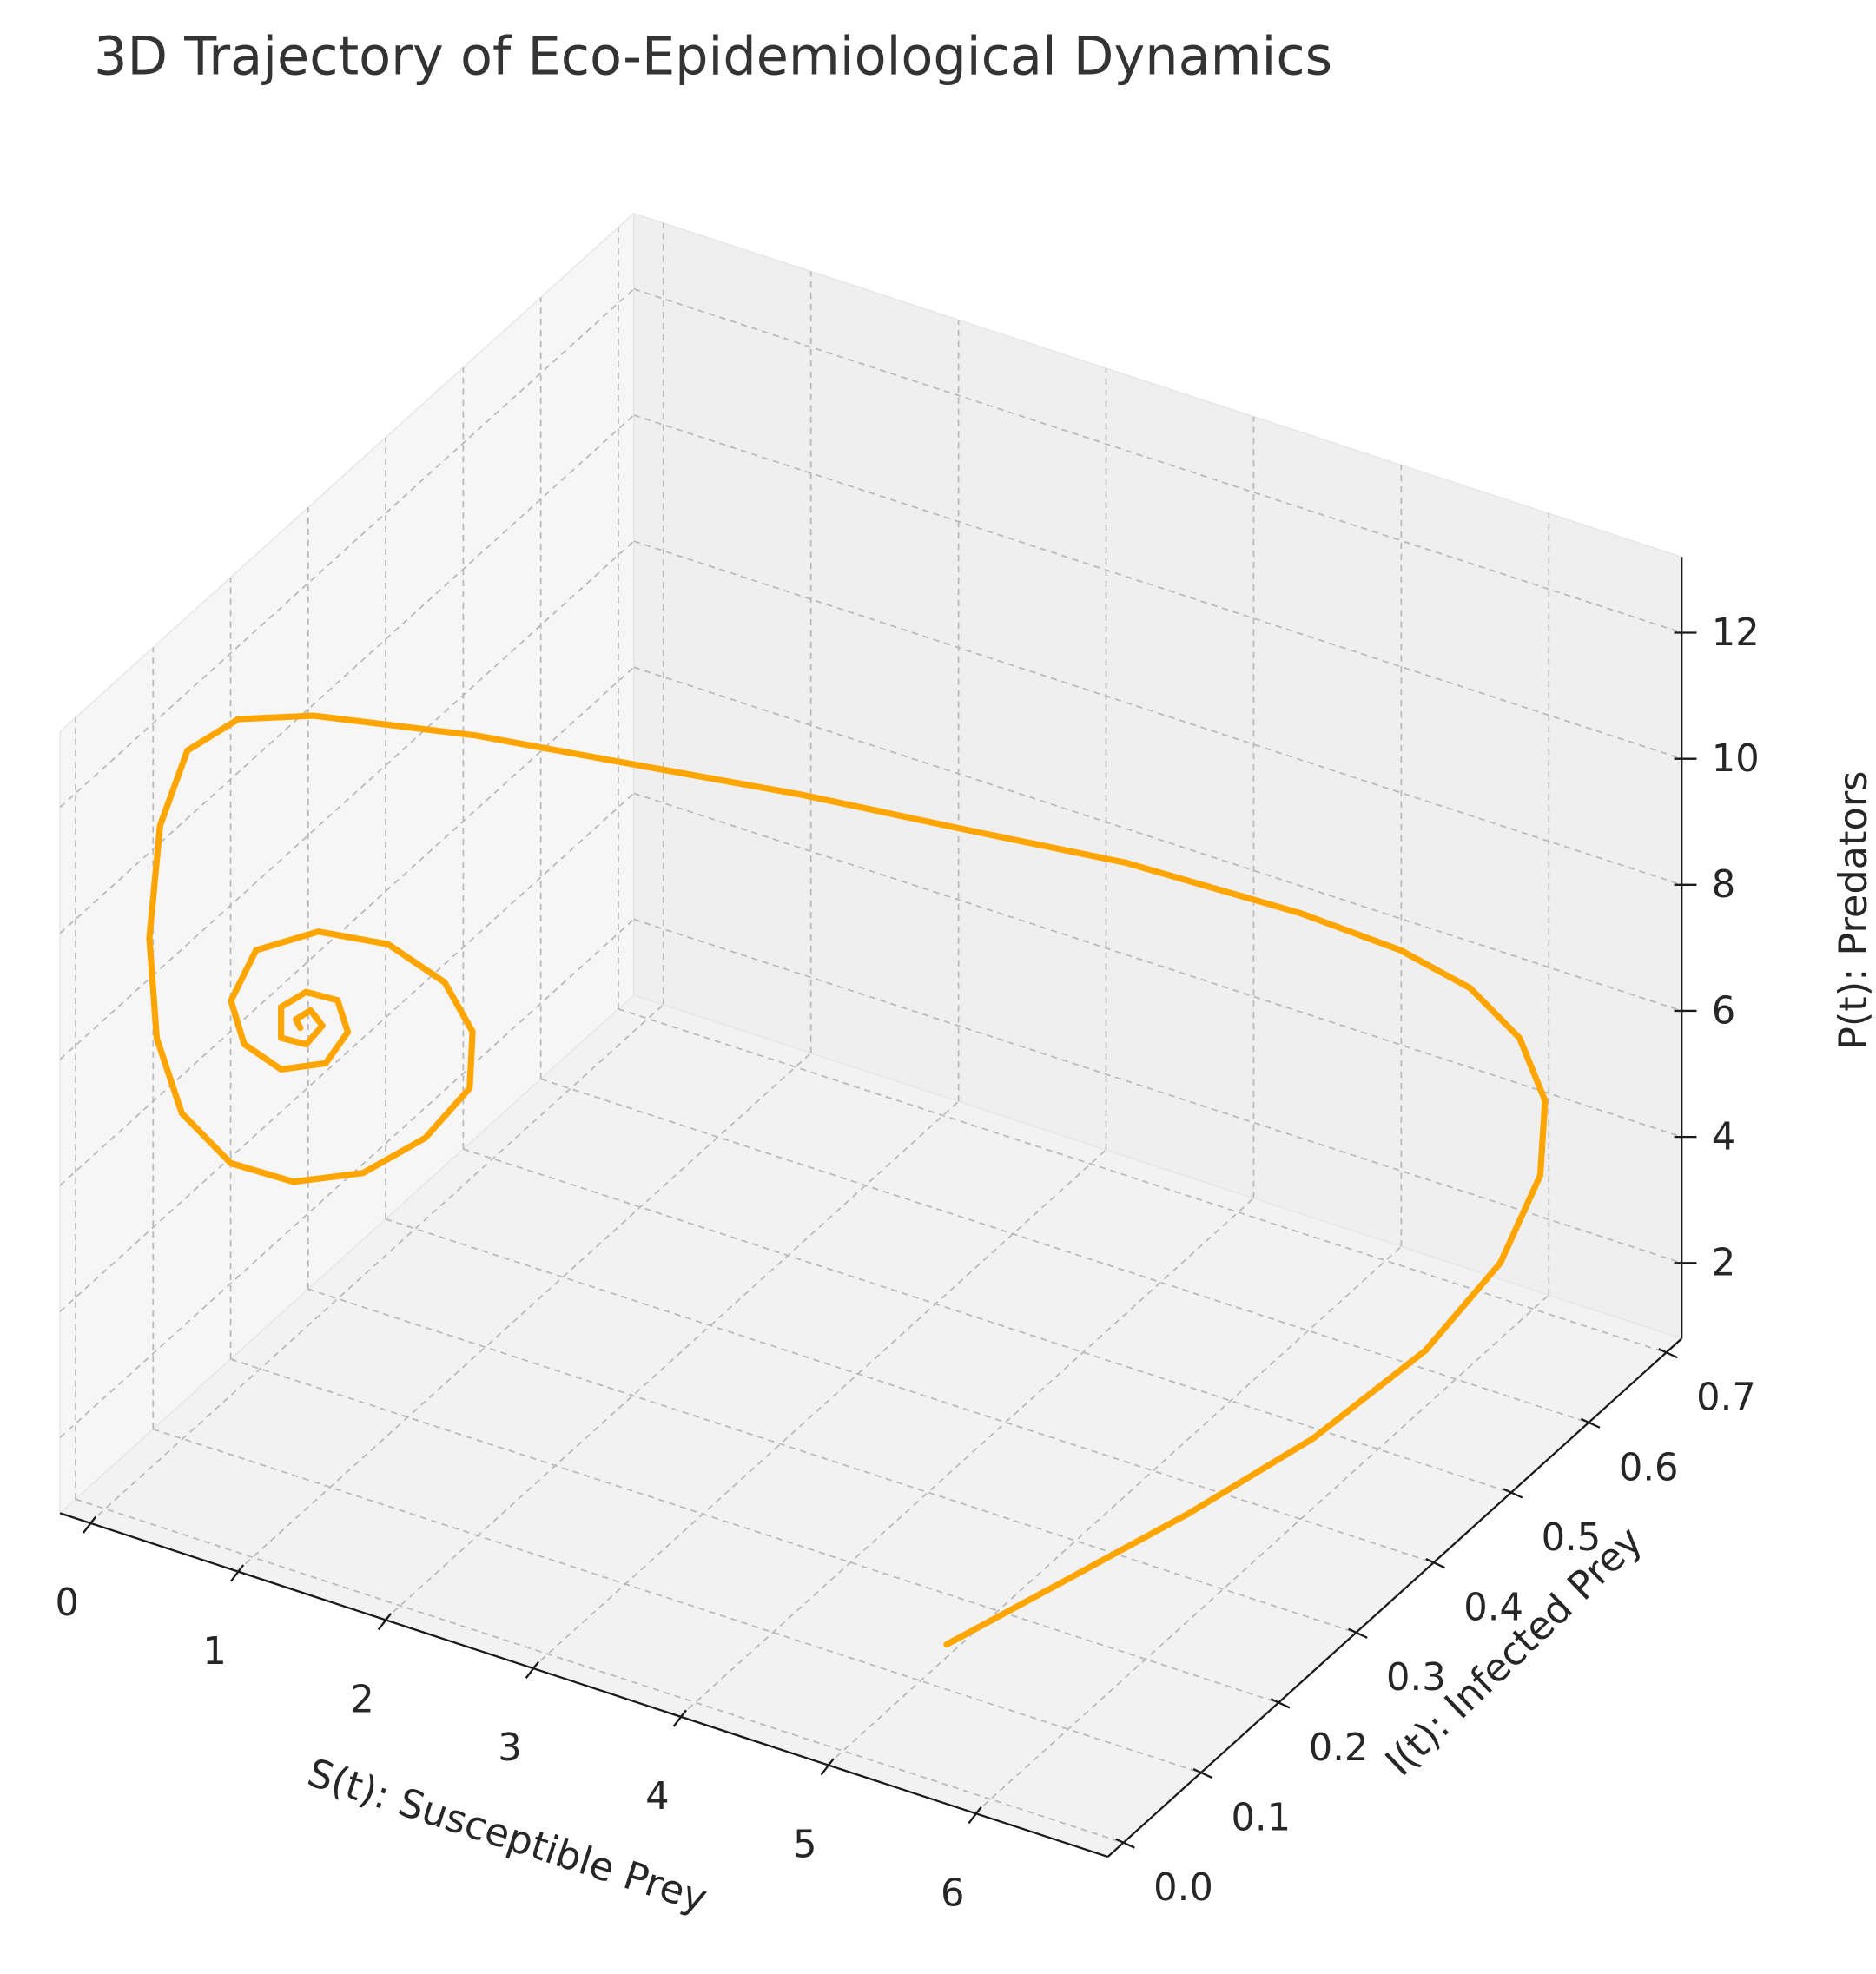 This screenshot has width=1876, height=1974. Describe the element at coordinates (1723, 1137) in the screenshot. I see `z-tick-label: 4` at that location.